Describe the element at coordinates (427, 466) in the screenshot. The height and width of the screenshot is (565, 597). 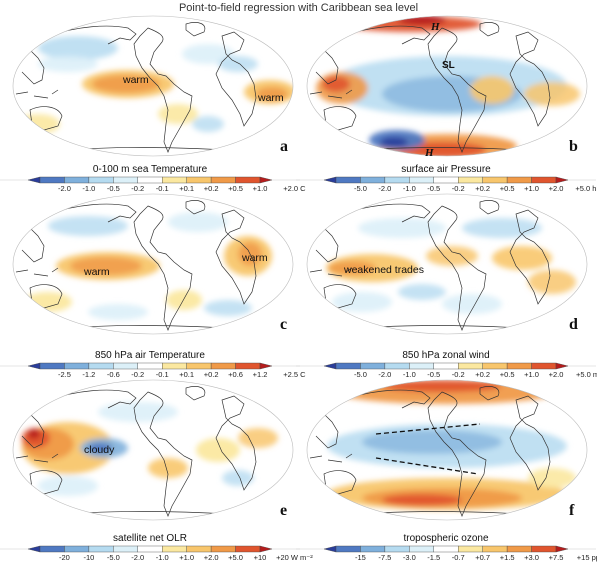
I see `dashed-line-south` at that location.